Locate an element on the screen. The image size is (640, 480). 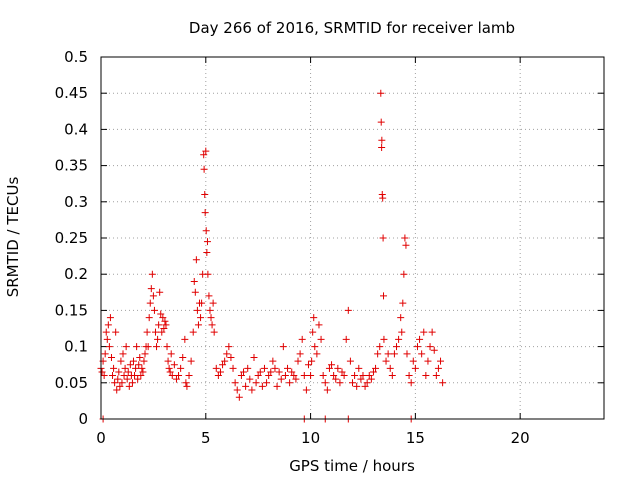
y-tick-label: 0.15 is located at coordinates (71, 310).